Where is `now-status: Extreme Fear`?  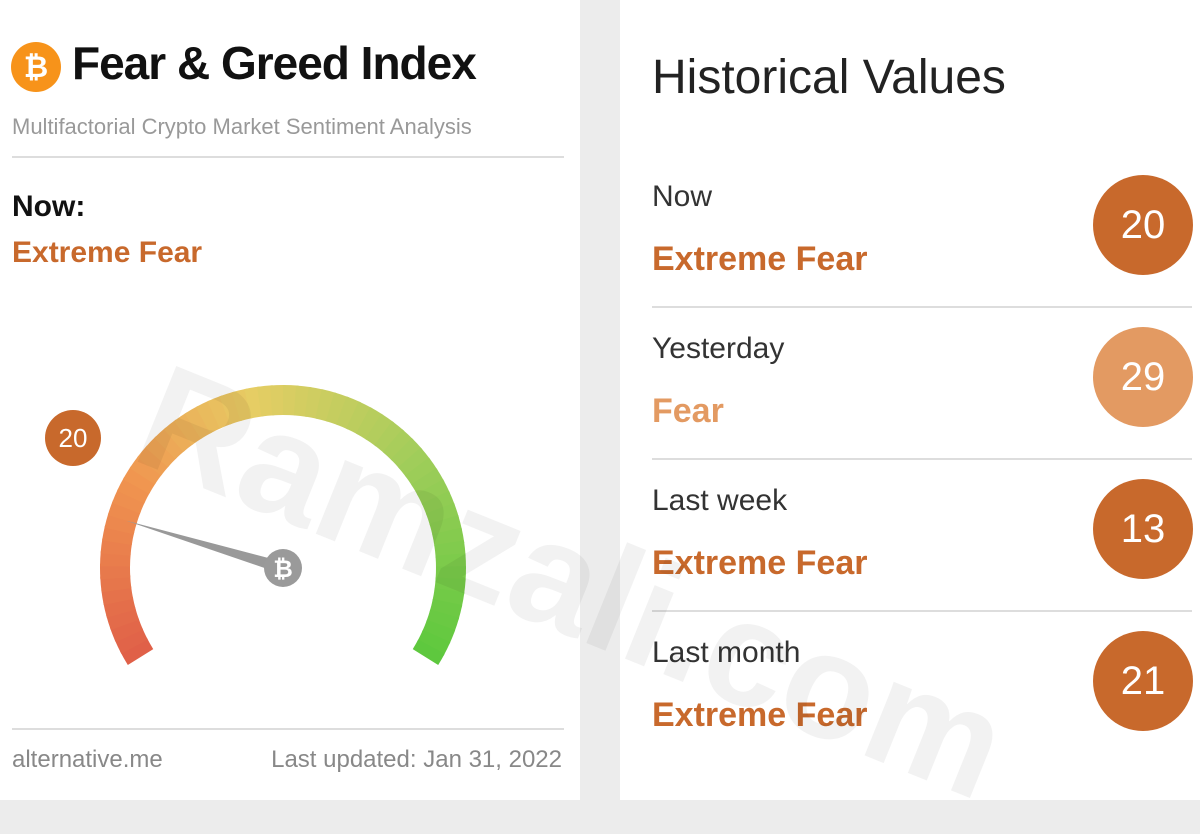 now-status: Extreme Fear is located at coordinates (107, 253).